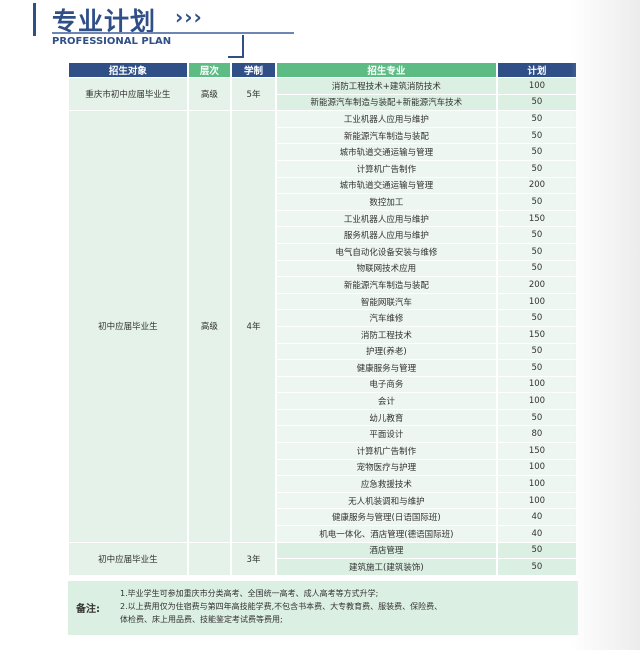 The image size is (640, 650). Describe the element at coordinates (112, 41) in the screenshot. I see `page-subtitle: PROFESSIONAL PLAN` at that location.